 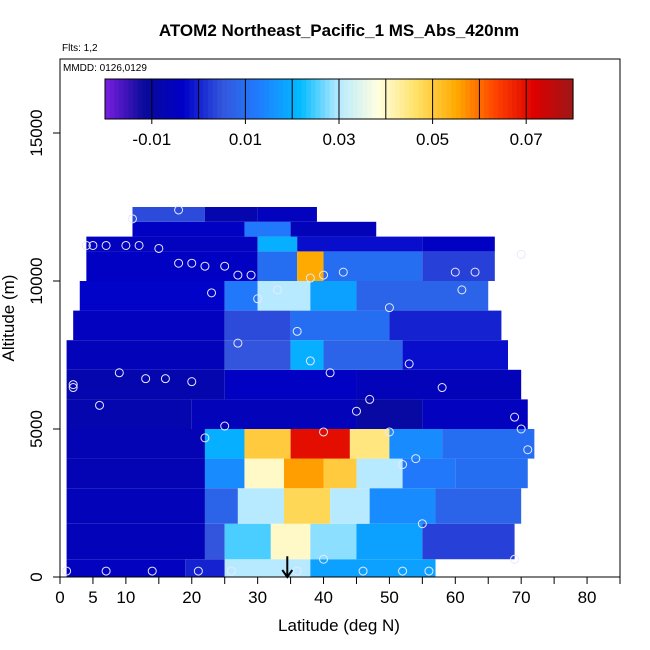 What do you see at coordinates (36, 132) in the screenshot?
I see `y-tick-label-3: 15000` at bounding box center [36, 132].